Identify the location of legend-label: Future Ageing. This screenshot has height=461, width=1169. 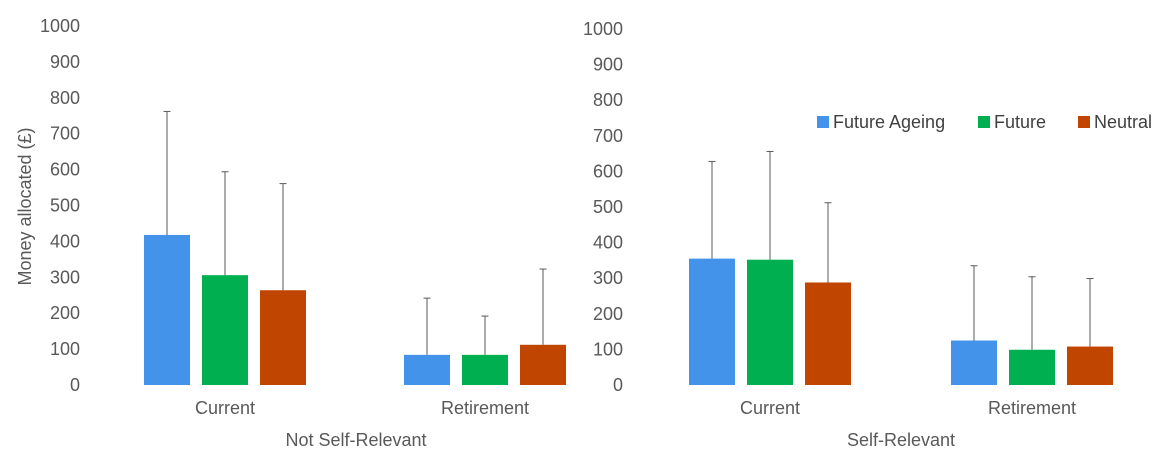
(889, 122).